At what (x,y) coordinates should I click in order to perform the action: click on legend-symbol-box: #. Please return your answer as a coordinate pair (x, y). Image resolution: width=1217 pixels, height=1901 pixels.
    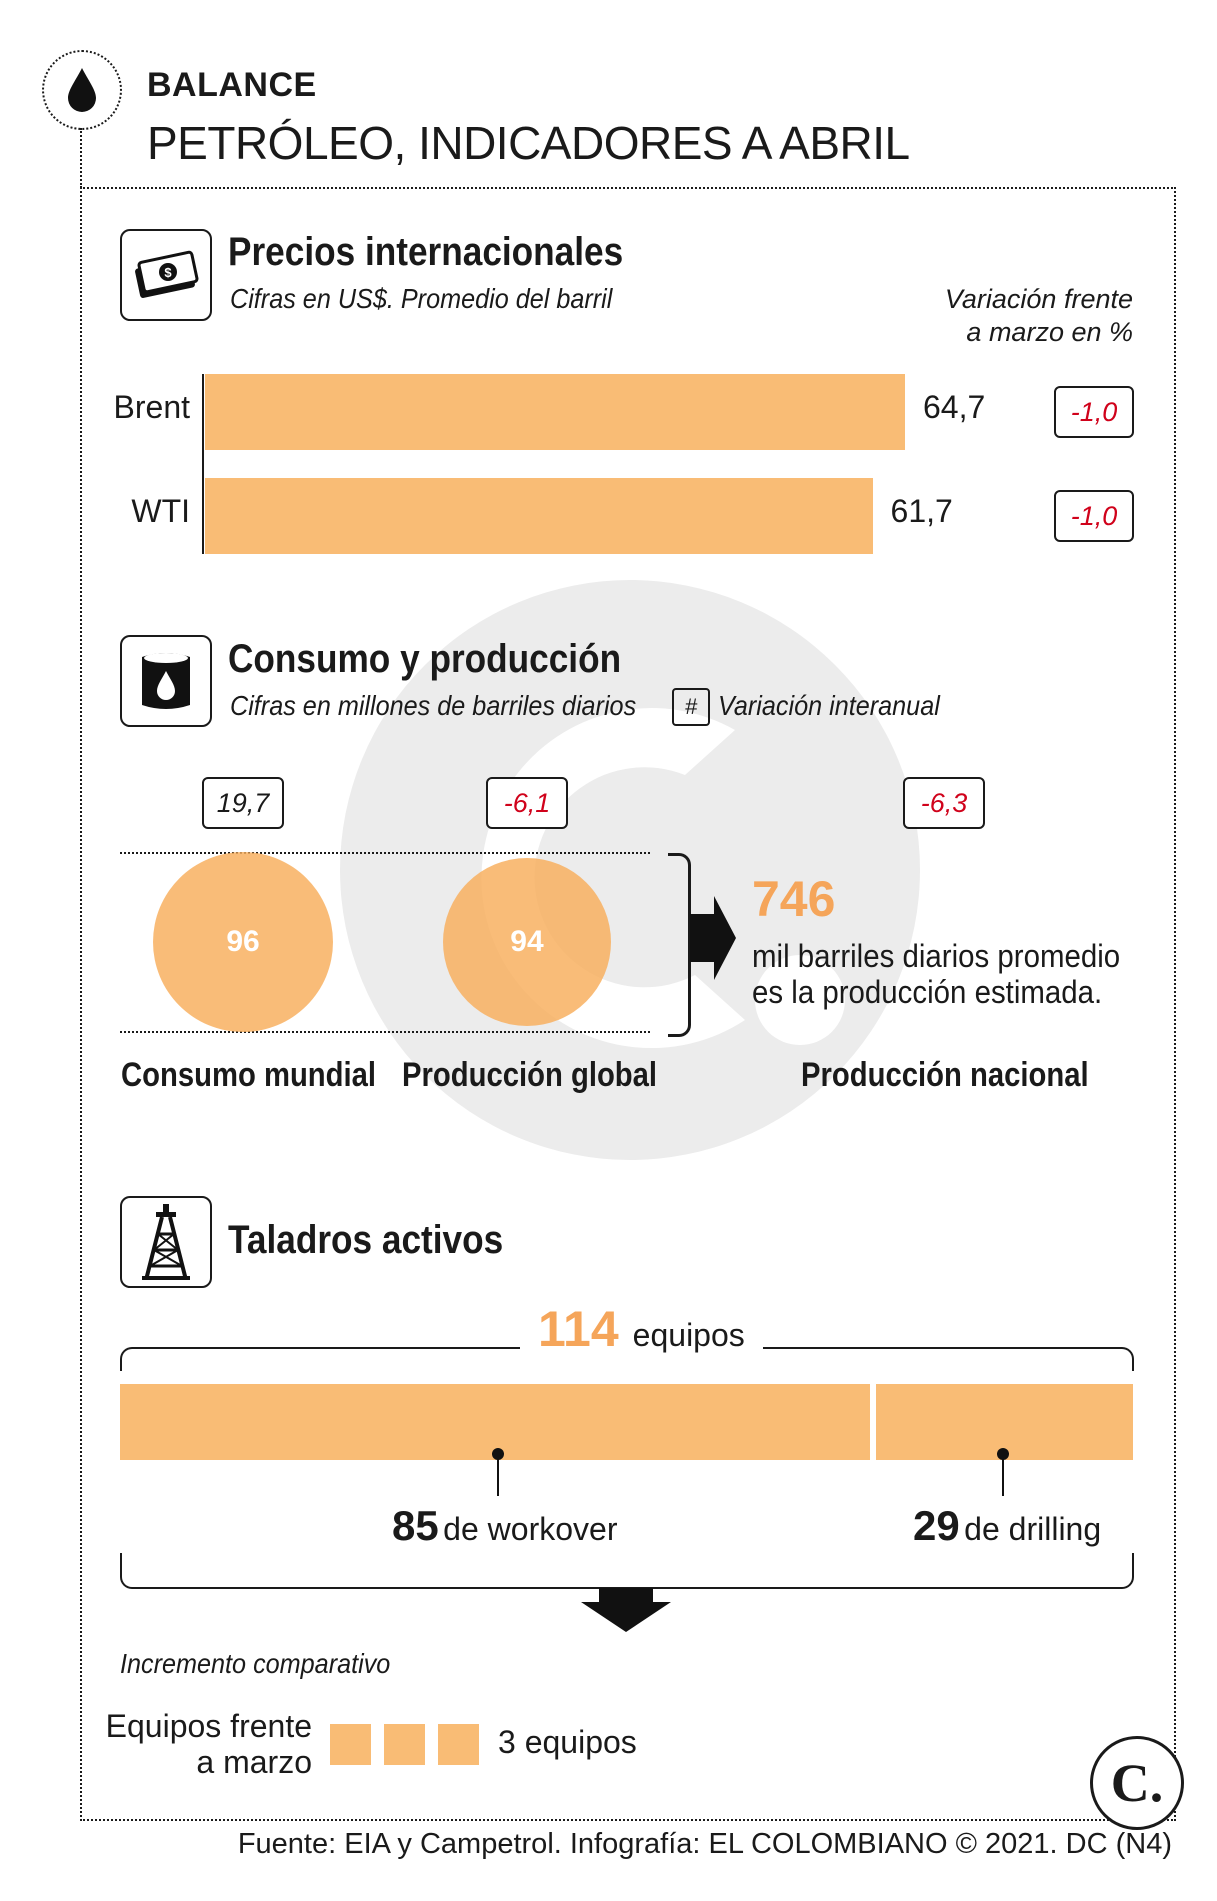
    Looking at the image, I should click on (691, 707).